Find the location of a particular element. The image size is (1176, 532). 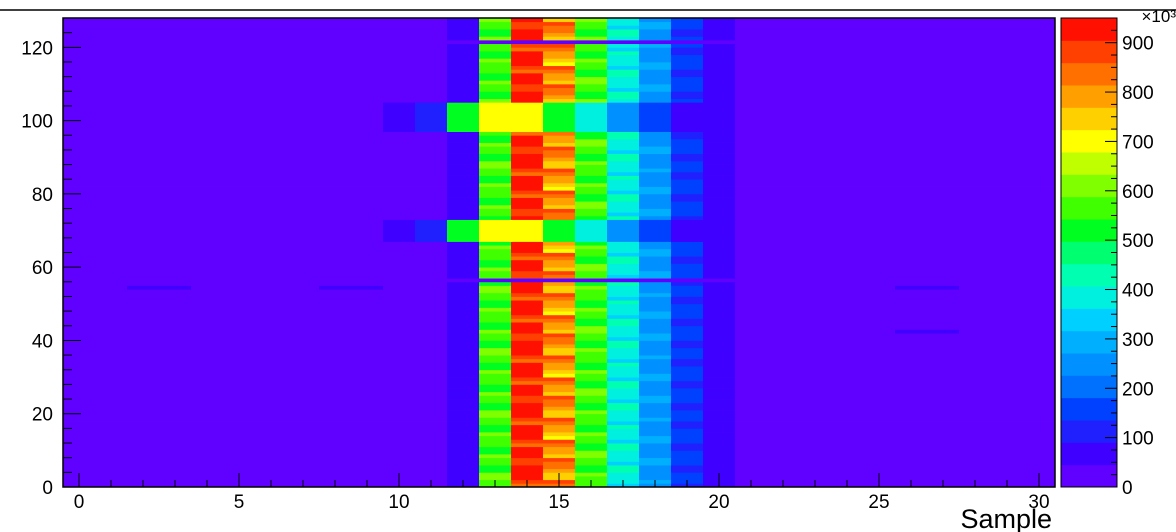

y-tick-label: 80 is located at coordinates (42, 195).